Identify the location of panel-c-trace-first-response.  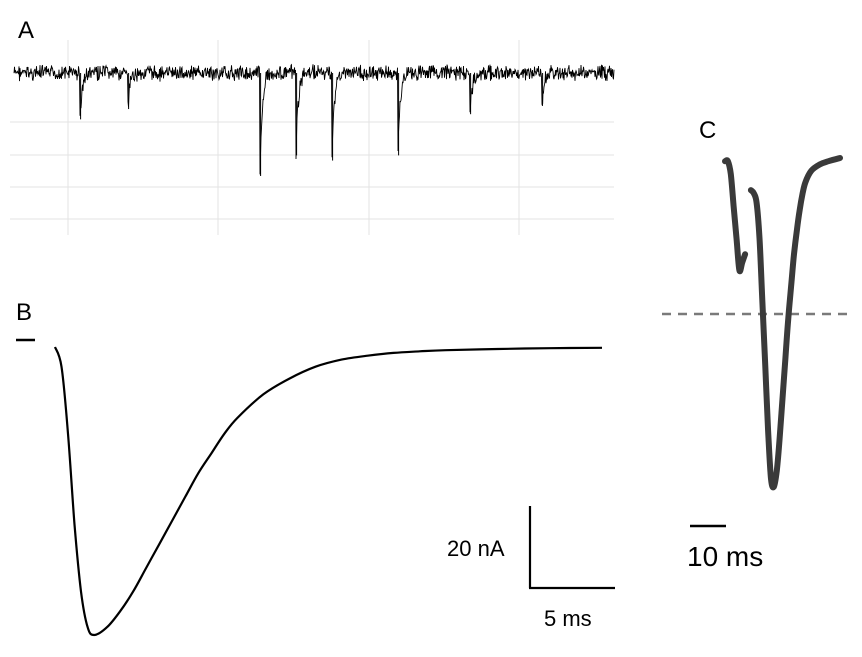
(735, 216).